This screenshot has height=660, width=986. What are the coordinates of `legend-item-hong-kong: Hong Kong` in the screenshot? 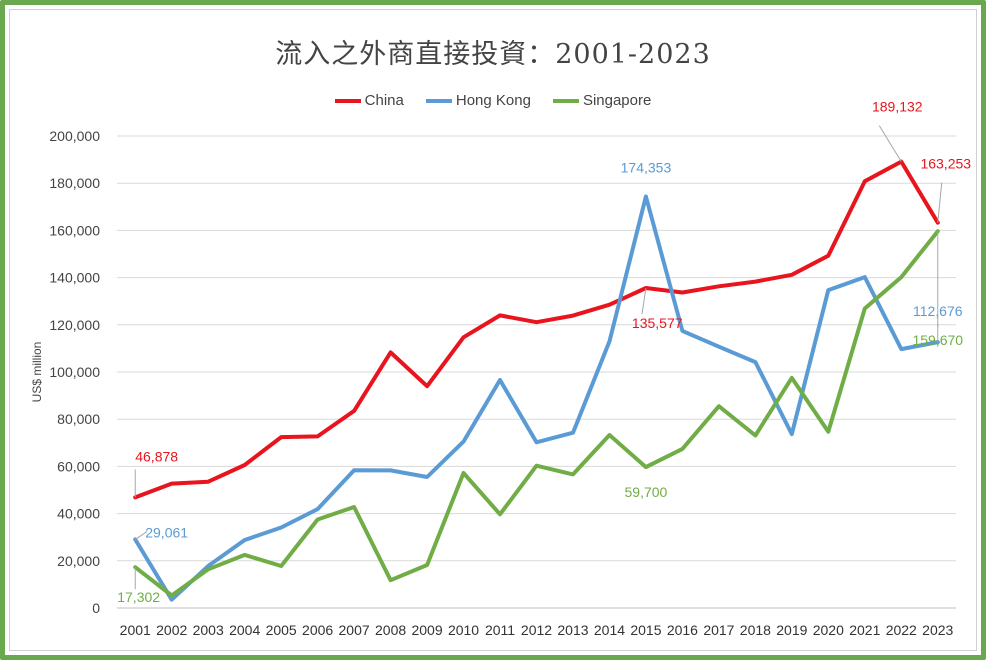 It's located at (478, 100).